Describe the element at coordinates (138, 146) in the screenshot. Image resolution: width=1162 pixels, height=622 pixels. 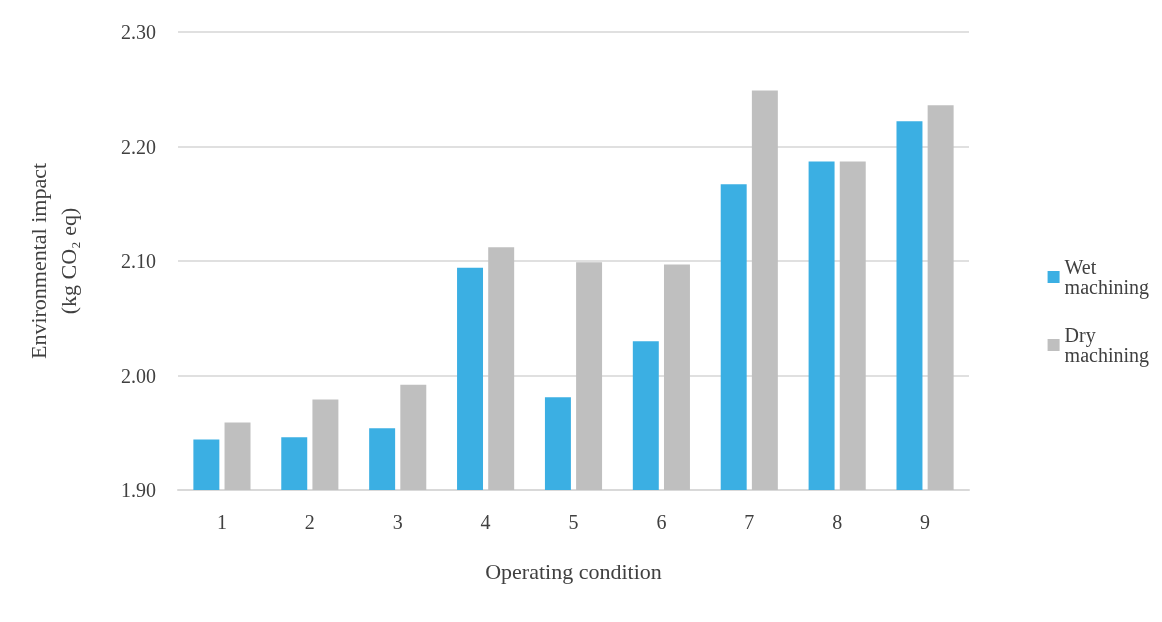
I see `y-tick-label: 2.20` at that location.